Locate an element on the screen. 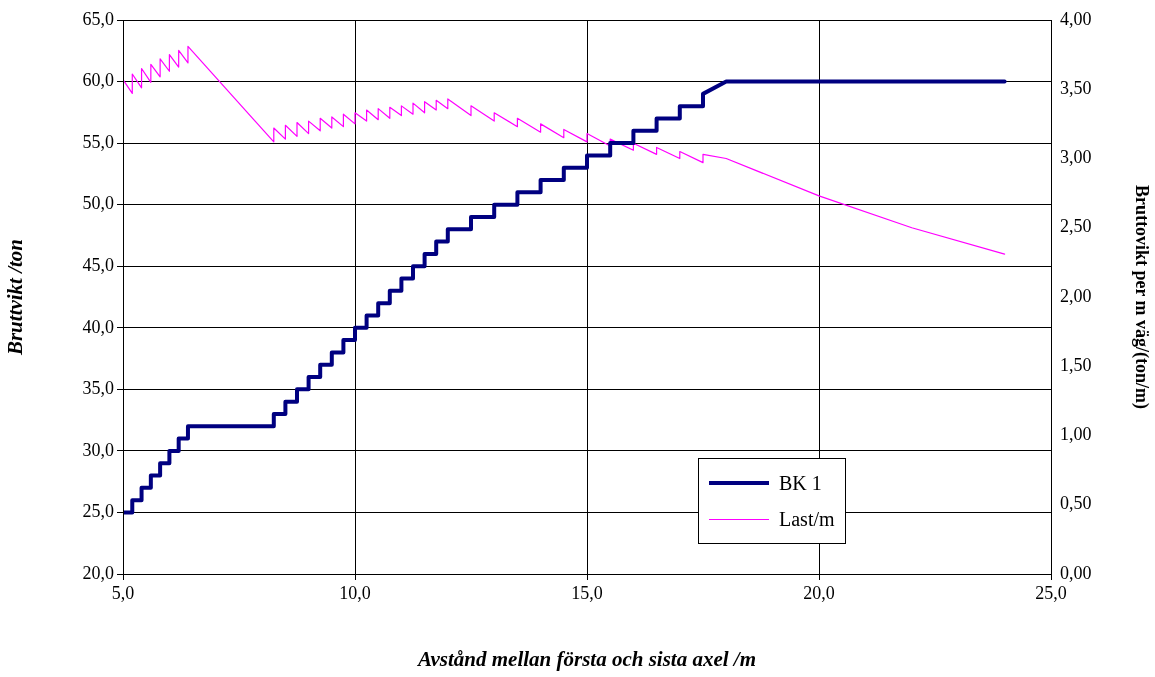 This screenshot has width=1155, height=677. y-tick-label: 55,0 is located at coordinates (98, 141).